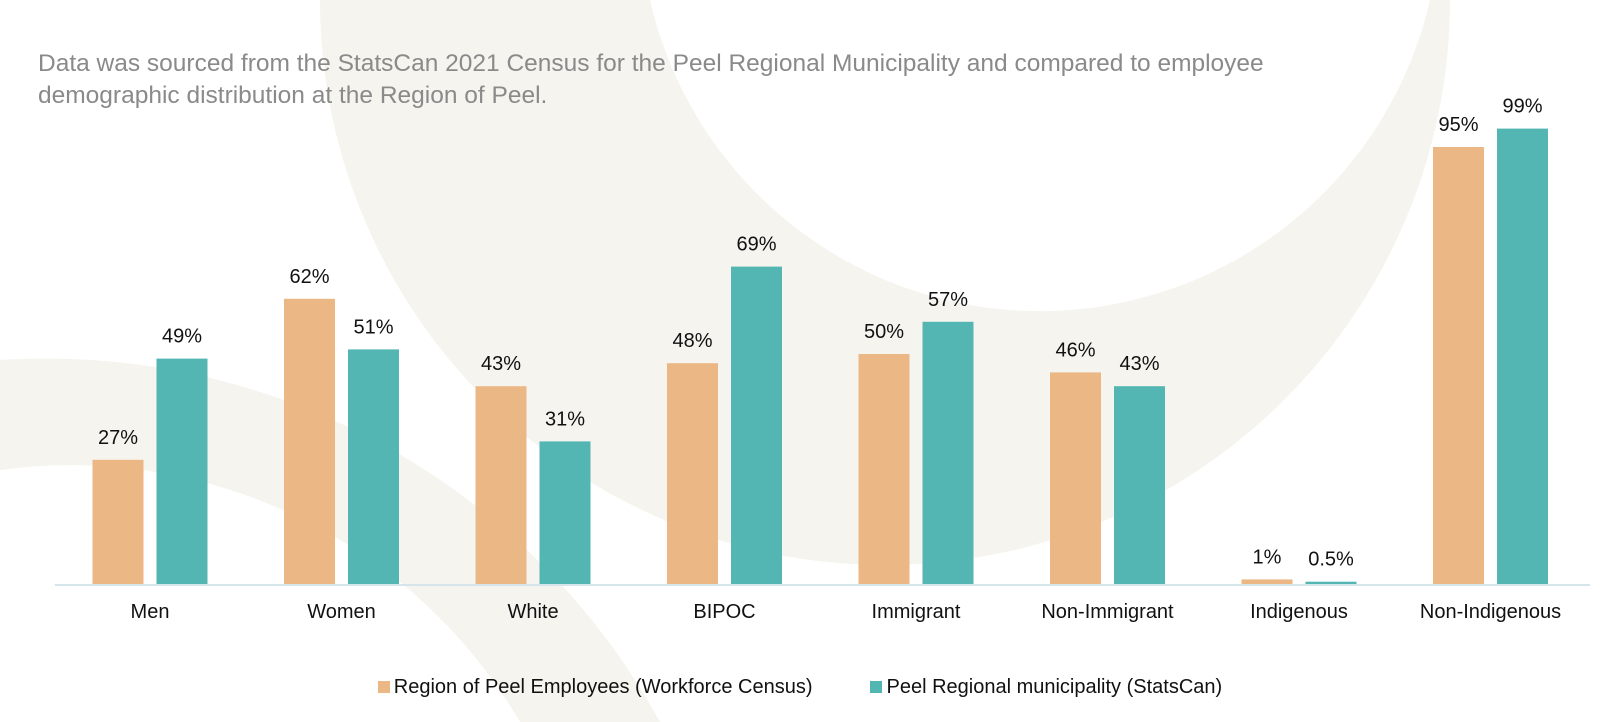  What do you see at coordinates (118, 521) in the screenshot?
I see `bar-employees-men` at bounding box center [118, 521].